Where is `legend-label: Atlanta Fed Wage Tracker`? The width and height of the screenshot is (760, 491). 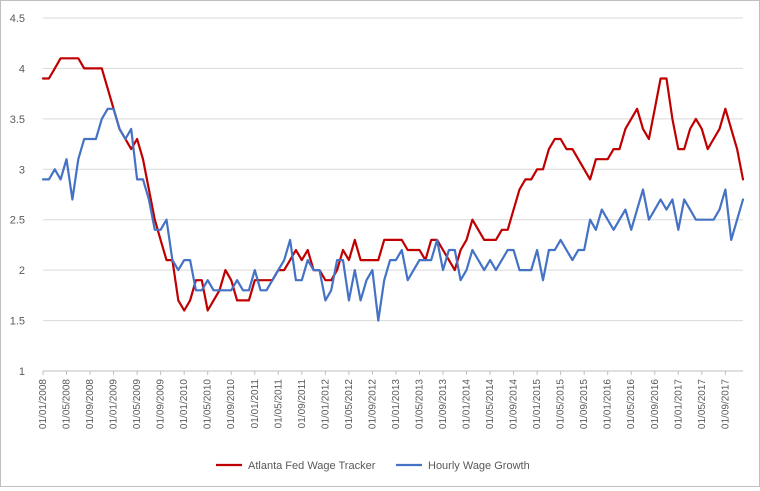
legend-label: Atlanta Fed Wage Tracker is located at coordinates (312, 466).